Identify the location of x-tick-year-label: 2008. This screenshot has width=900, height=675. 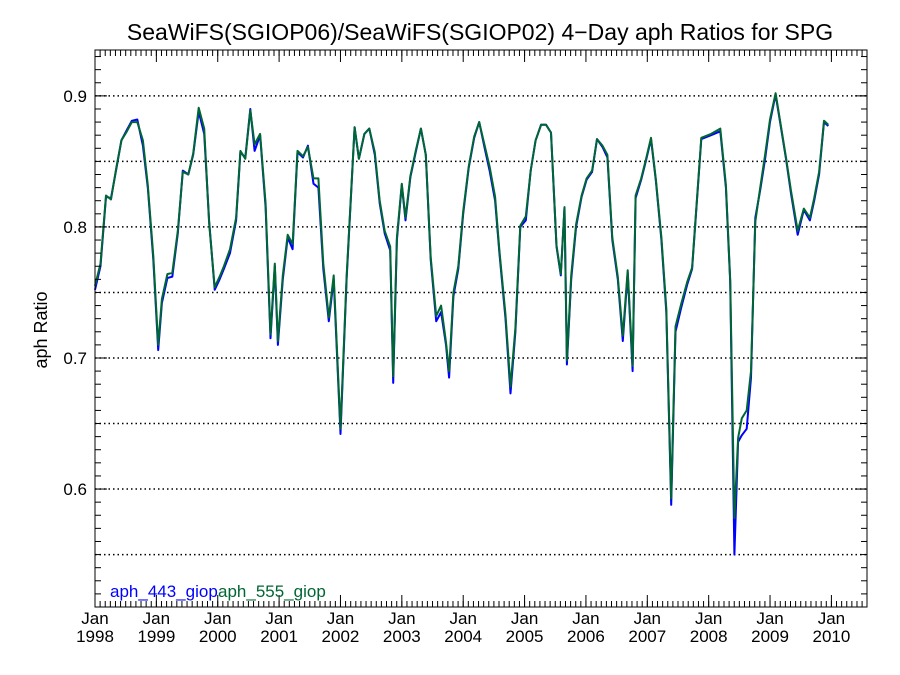
(709, 636).